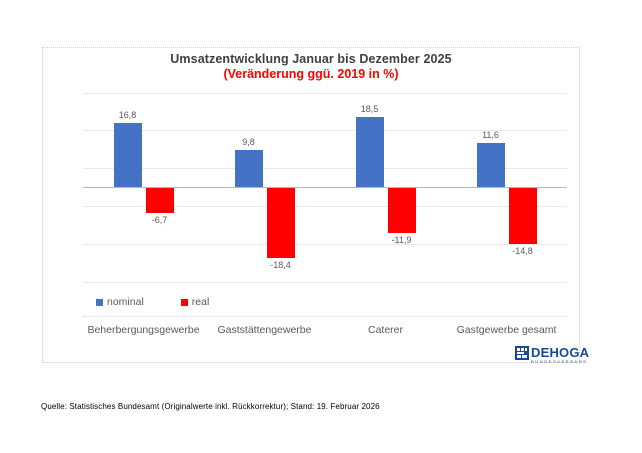 The height and width of the screenshot is (453, 642). I want to click on dehoga-logo: DEHOGA BUNDESVERBAND, so click(552, 355).